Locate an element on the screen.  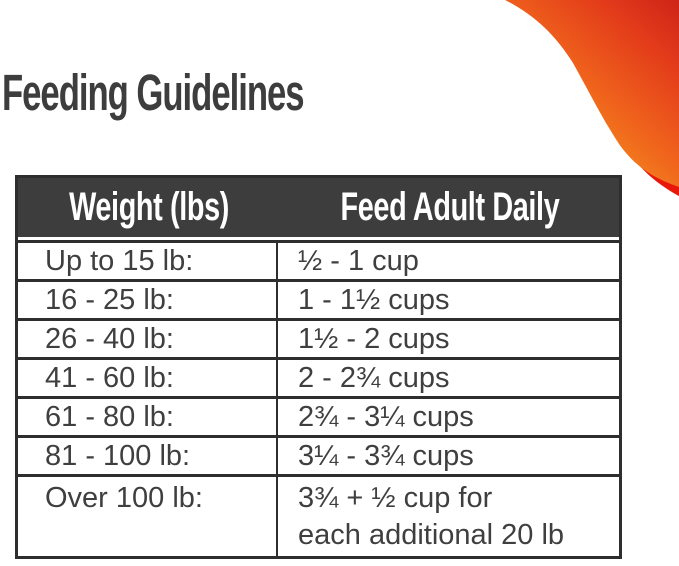
feed-cell: 3¼ - 3¾ cups is located at coordinates (386, 455).